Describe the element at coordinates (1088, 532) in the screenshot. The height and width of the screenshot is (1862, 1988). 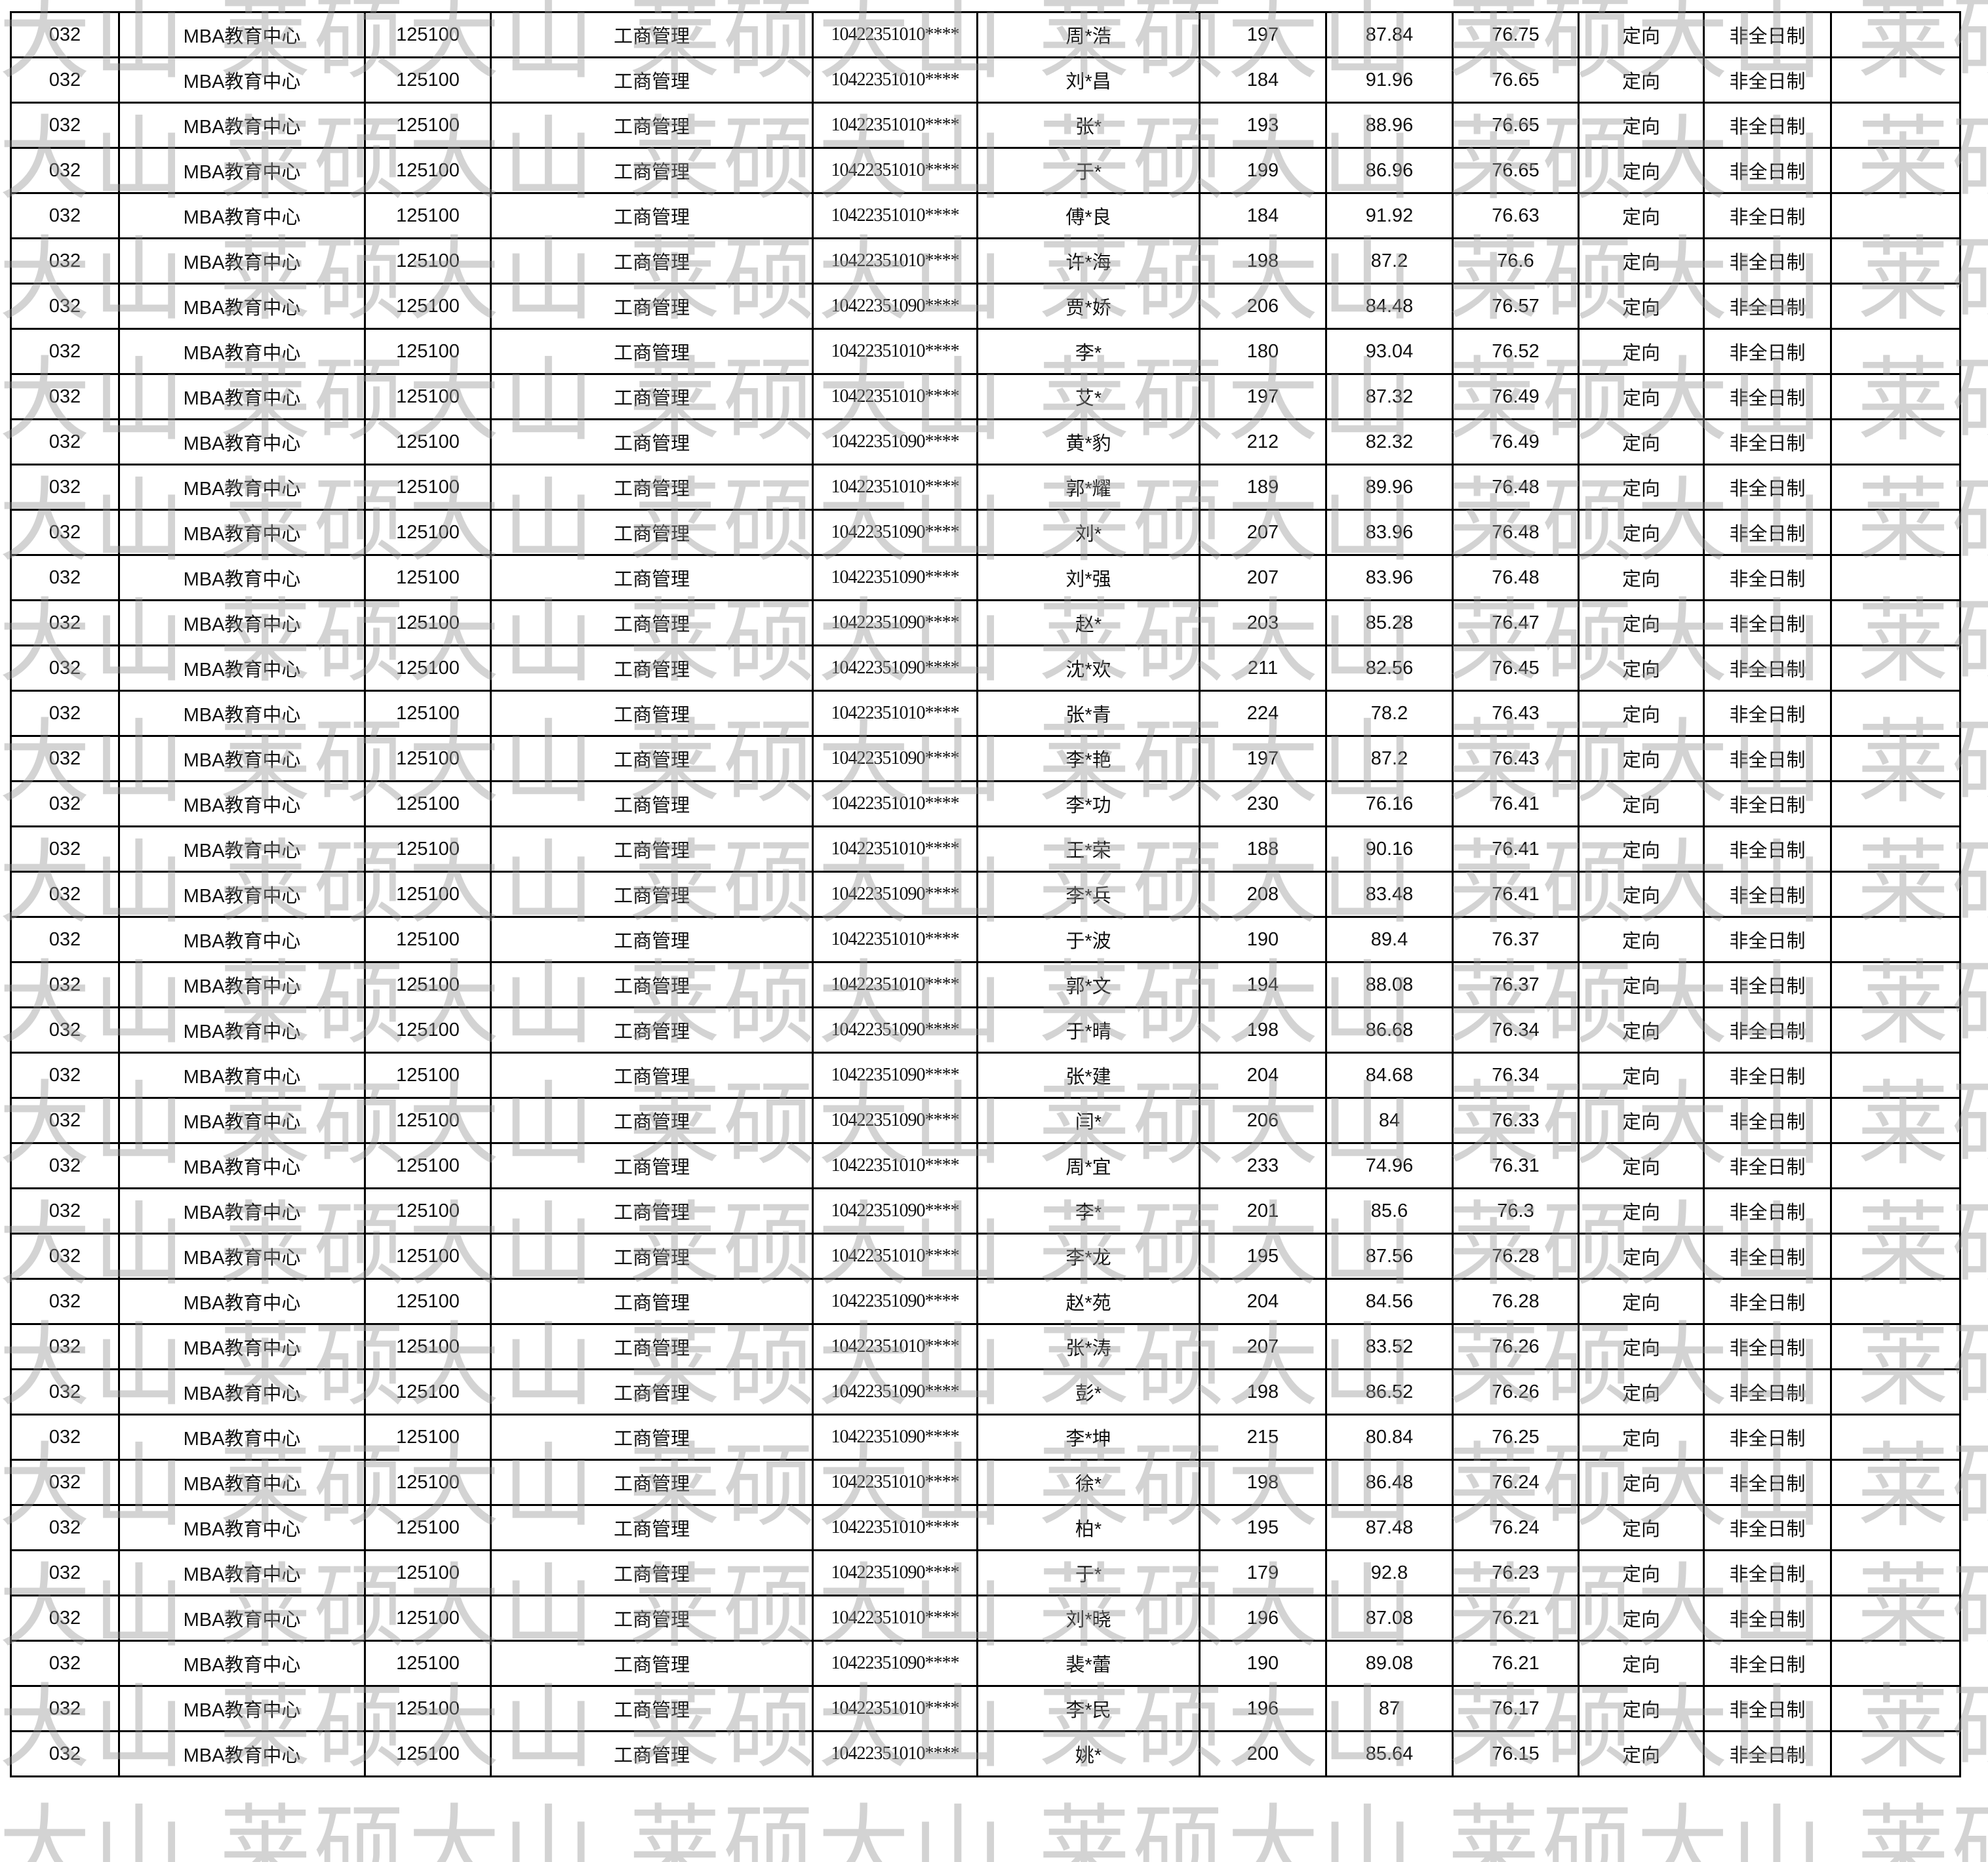
I see `cell-name: 刘*` at that location.